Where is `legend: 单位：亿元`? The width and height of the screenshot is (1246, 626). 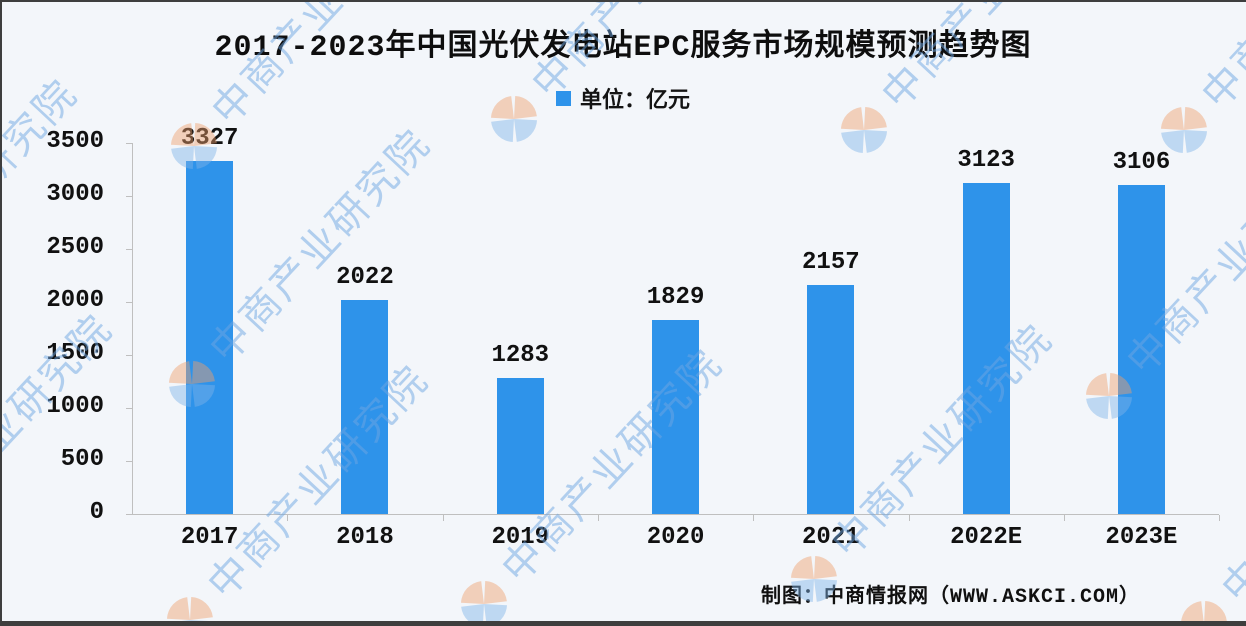
legend: 单位：亿元 is located at coordinates (623, 100).